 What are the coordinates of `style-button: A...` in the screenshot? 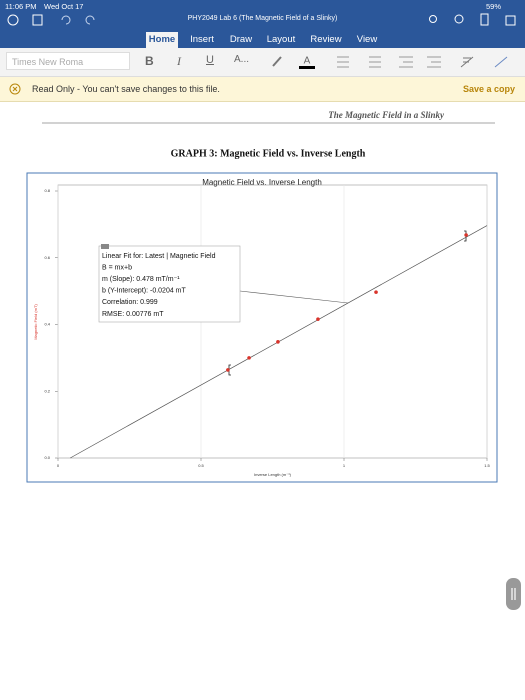 It's located at (242, 59).